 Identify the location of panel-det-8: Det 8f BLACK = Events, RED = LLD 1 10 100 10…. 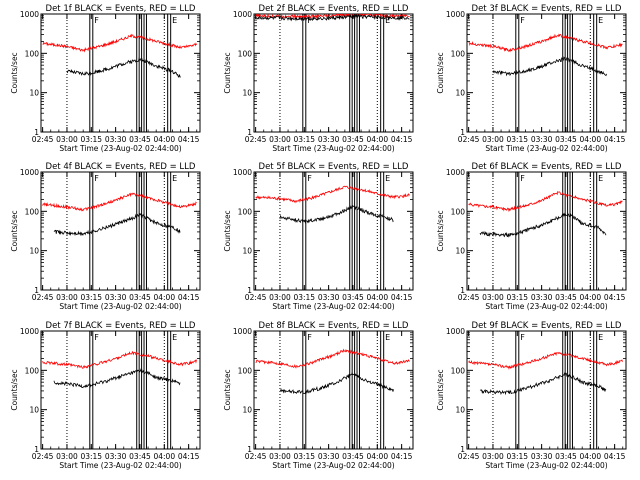
(318, 395).